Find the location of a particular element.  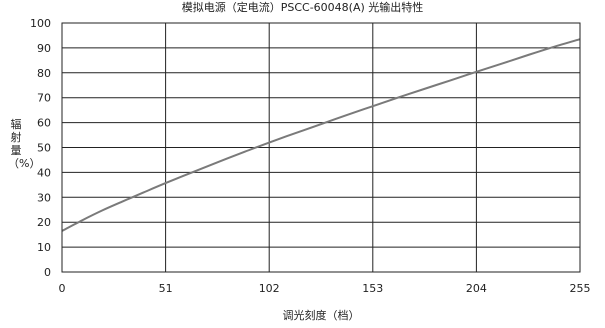

x-axis-label: 调光刻度（档） is located at coordinates (321, 315).